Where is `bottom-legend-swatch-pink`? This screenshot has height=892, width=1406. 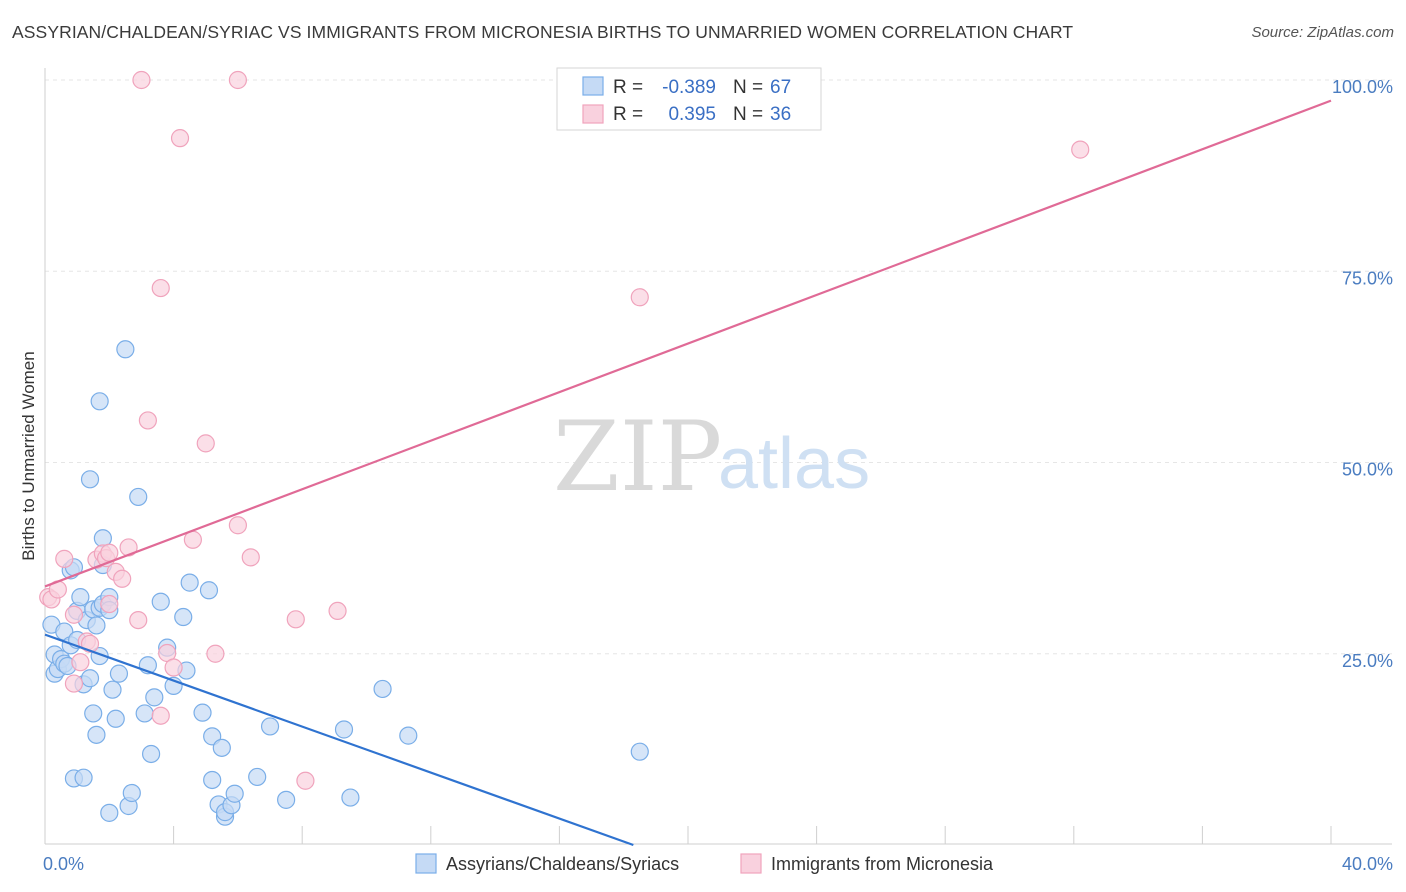
bottom-legend-swatch-pink is located at coordinates (751, 863).